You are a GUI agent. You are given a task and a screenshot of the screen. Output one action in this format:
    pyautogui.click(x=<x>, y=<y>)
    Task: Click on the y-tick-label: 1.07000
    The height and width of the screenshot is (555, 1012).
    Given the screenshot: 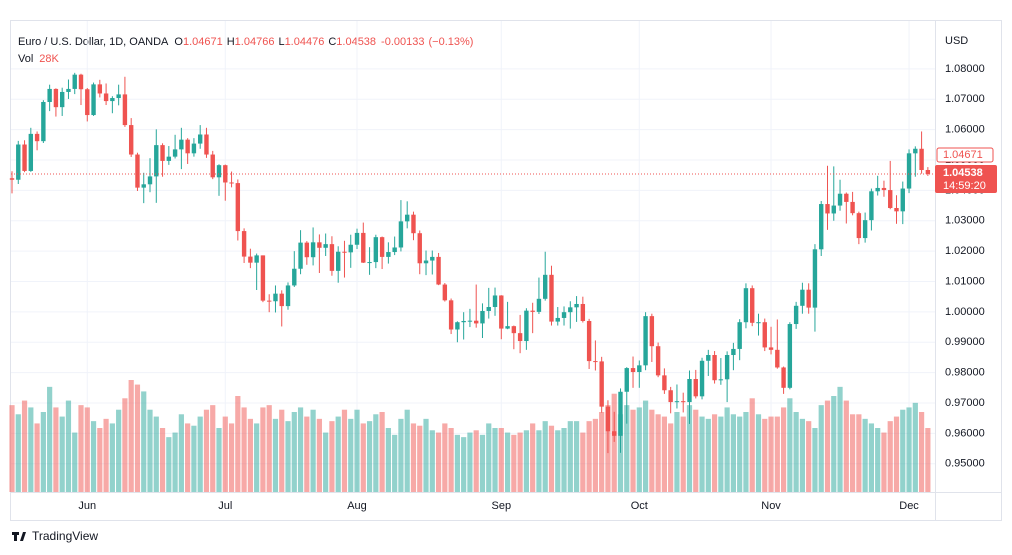 What is the action you would take?
    pyautogui.click(x=965, y=99)
    